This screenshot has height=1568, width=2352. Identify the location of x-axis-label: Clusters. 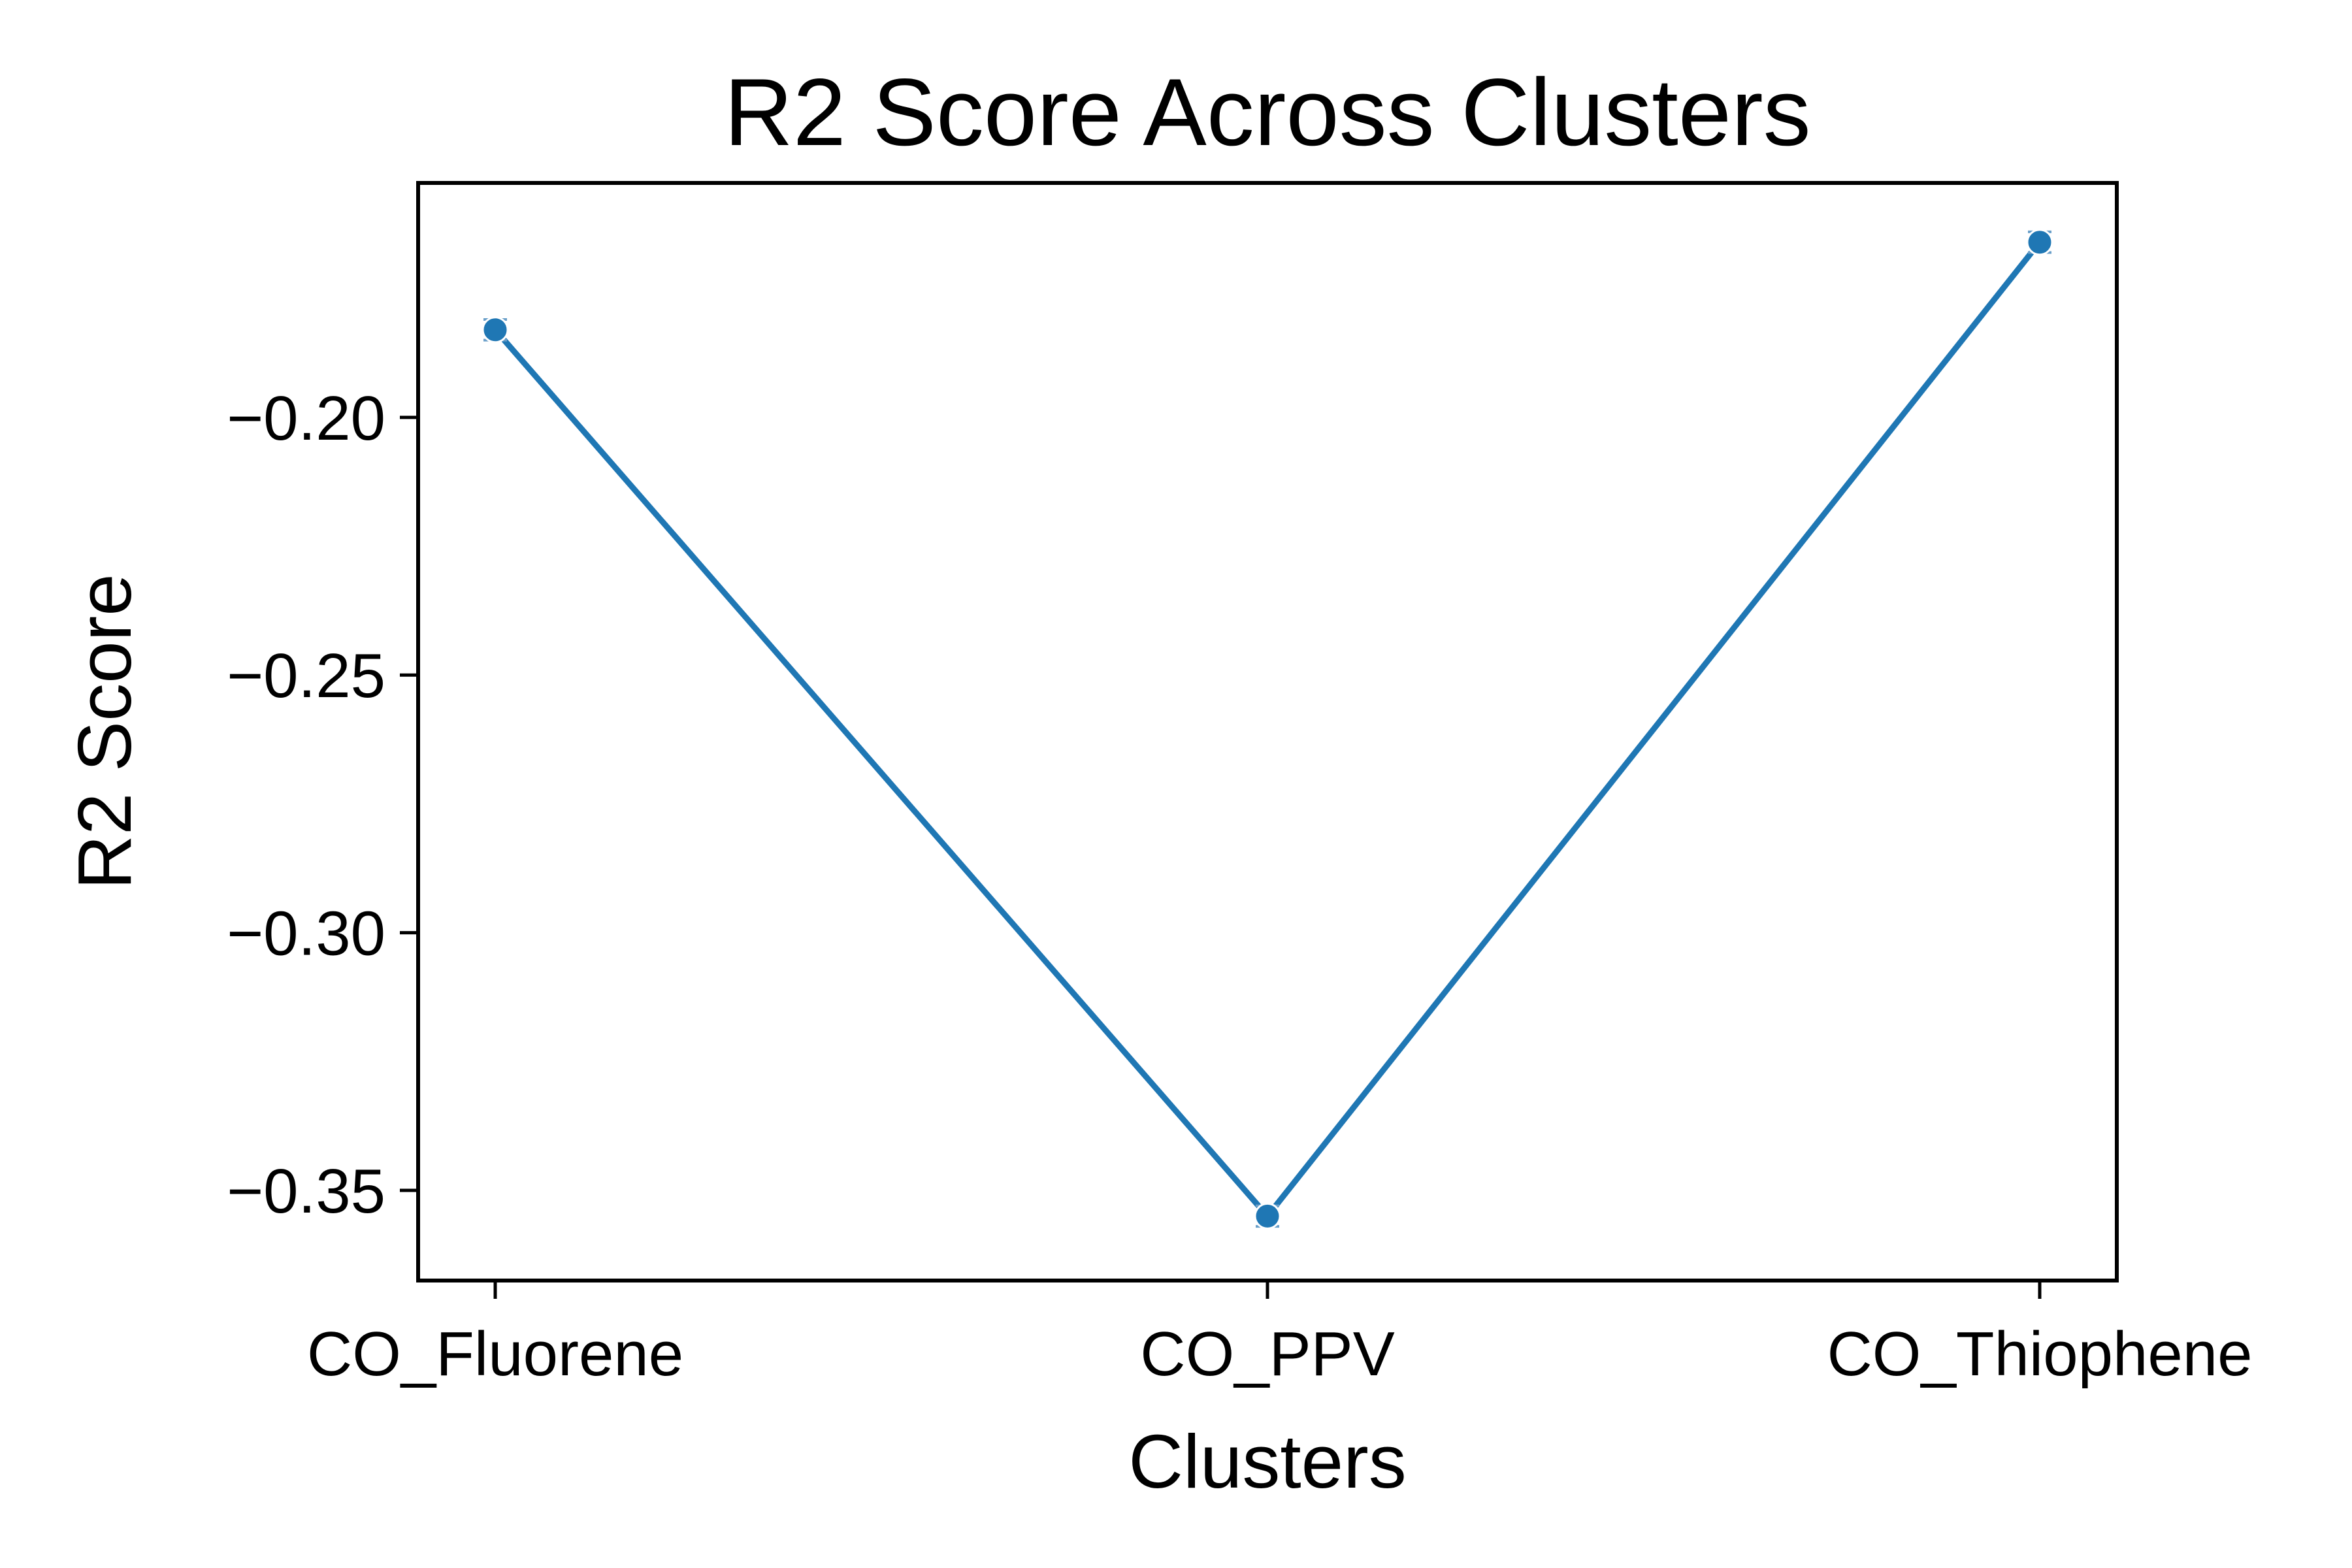
(1267, 1461).